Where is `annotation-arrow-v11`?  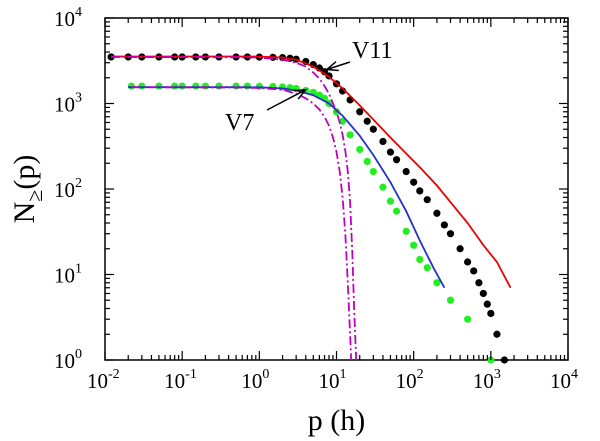 annotation-arrow-v11 is located at coordinates (338, 66).